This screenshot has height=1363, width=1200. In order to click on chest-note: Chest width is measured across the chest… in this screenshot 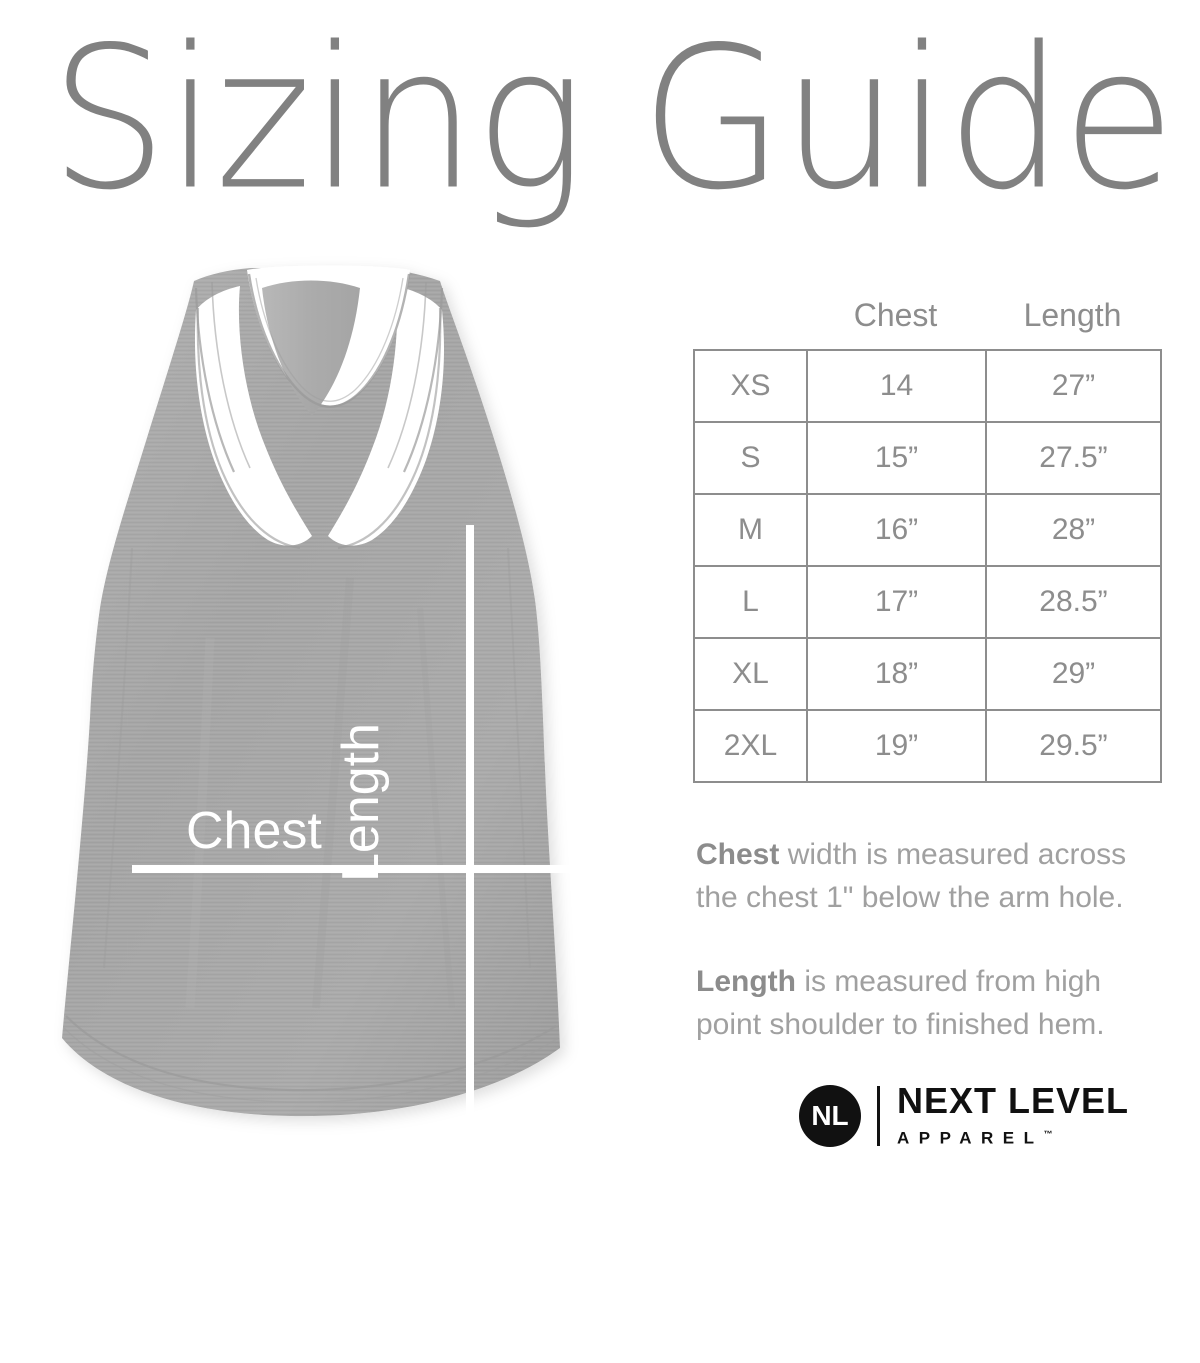, I will do `click(931, 876)`.